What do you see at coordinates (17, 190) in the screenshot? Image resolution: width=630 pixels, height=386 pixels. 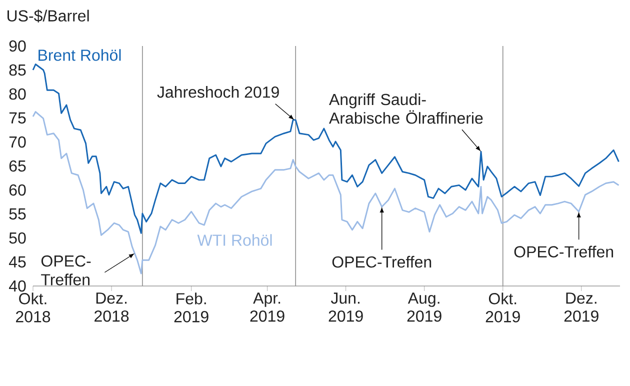 I see `y-tick-label: 60` at bounding box center [17, 190].